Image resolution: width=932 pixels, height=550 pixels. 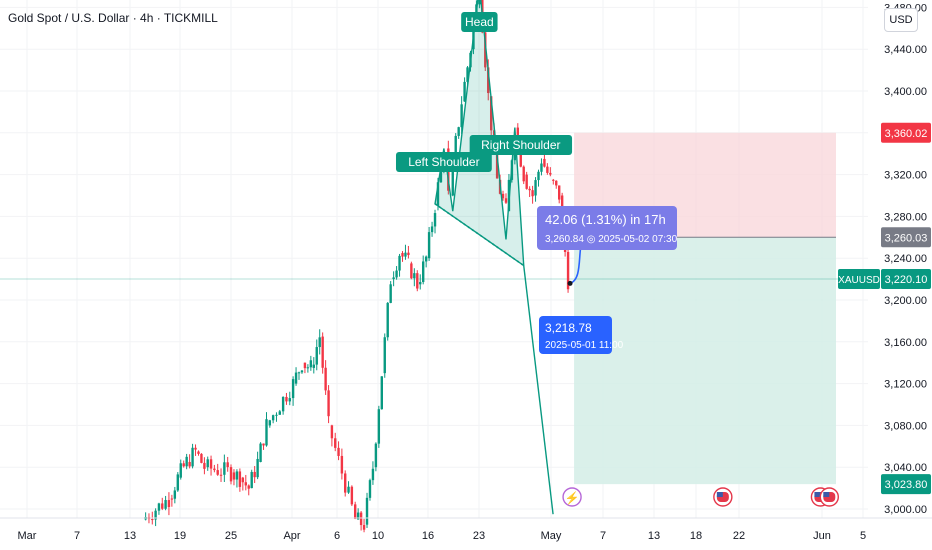 I want to click on stop-price-tag-bg, so click(x=906, y=132).